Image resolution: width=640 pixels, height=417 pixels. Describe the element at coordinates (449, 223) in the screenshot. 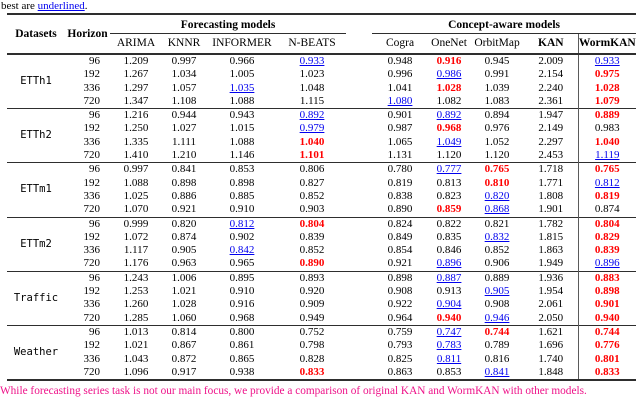

I see `value-cell: 0.822` at that location.